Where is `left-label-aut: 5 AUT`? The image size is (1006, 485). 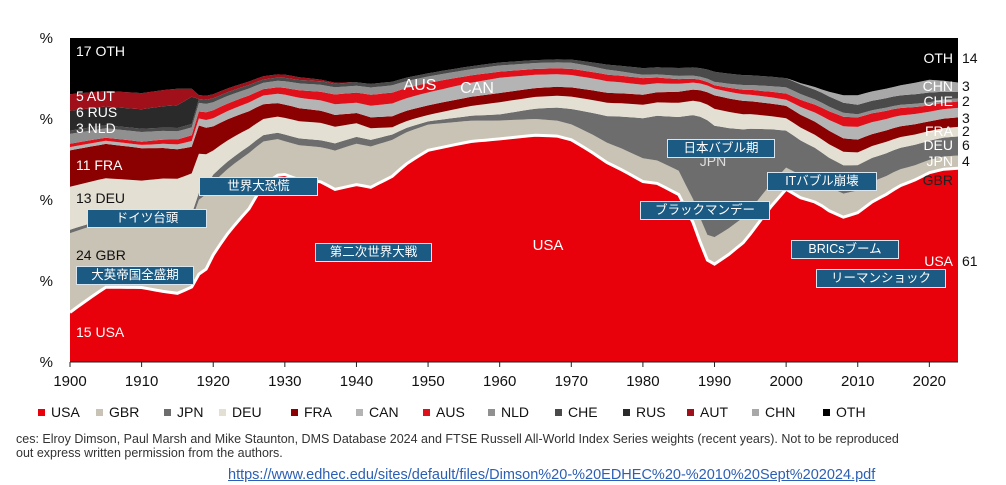 left-label-aut: 5 AUT is located at coordinates (95, 96).